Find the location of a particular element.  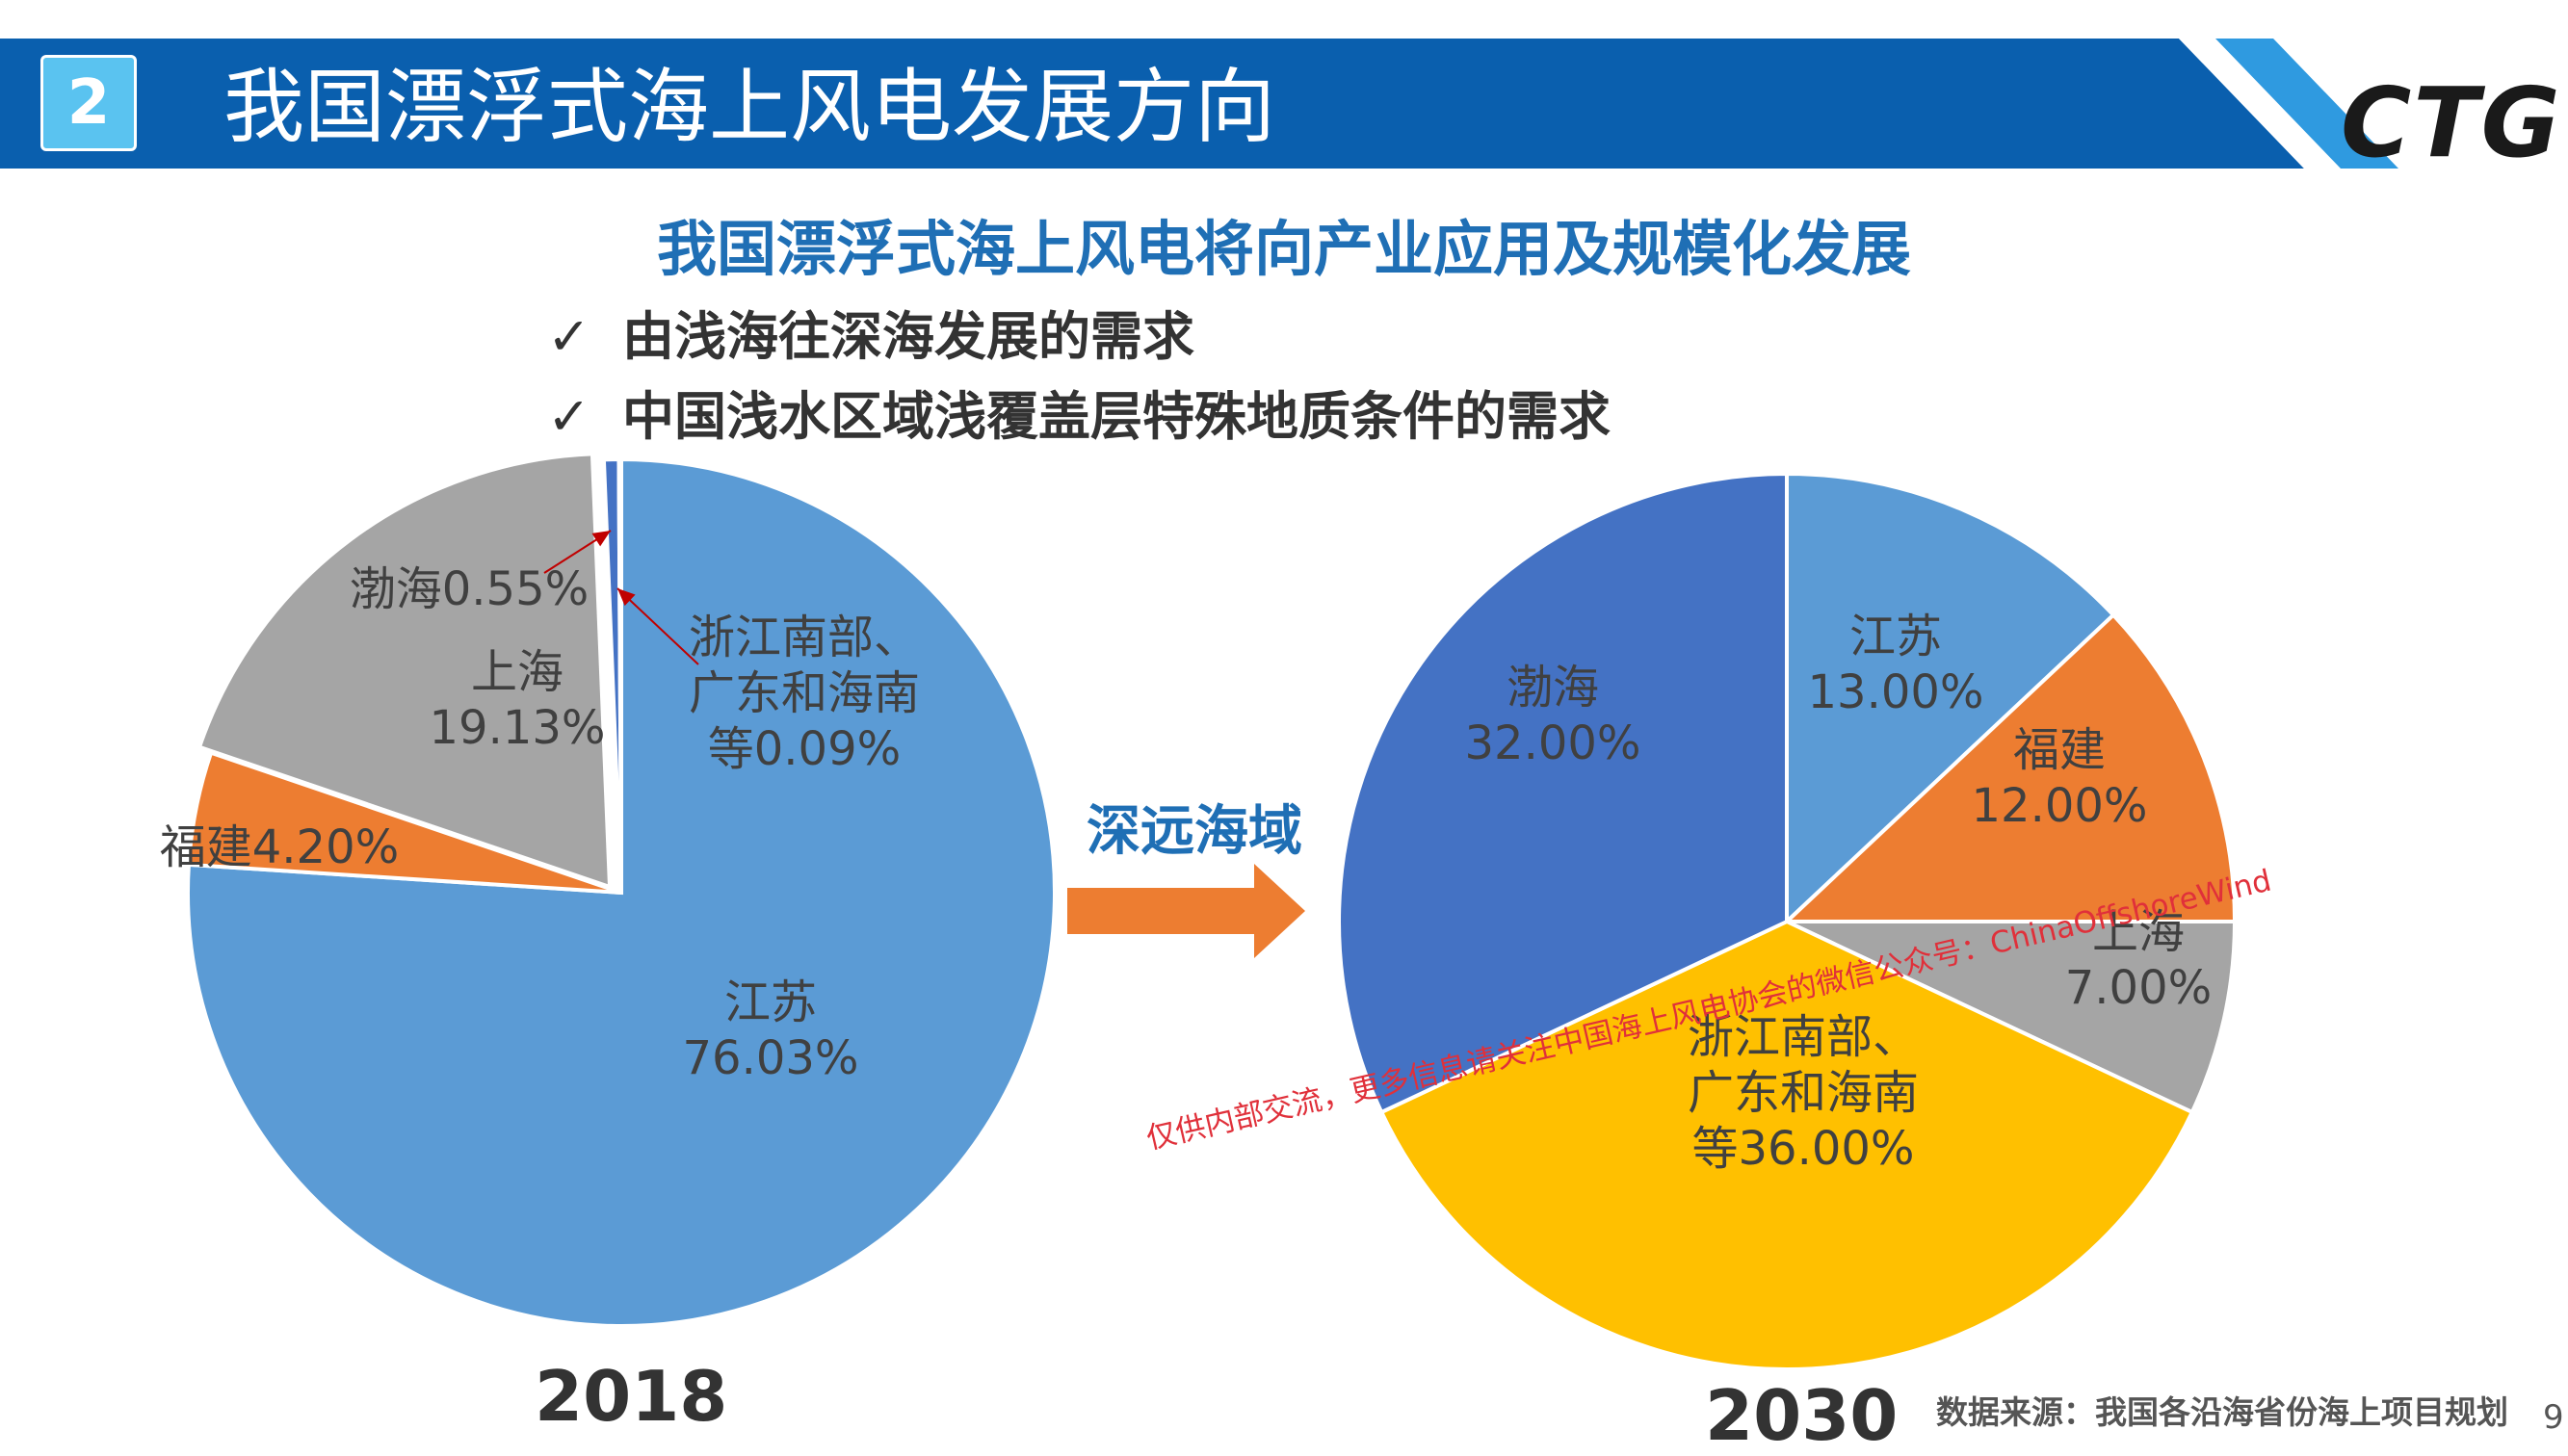

data-label-jiangsu-2030: 江苏 13.00% is located at coordinates (1895, 664).